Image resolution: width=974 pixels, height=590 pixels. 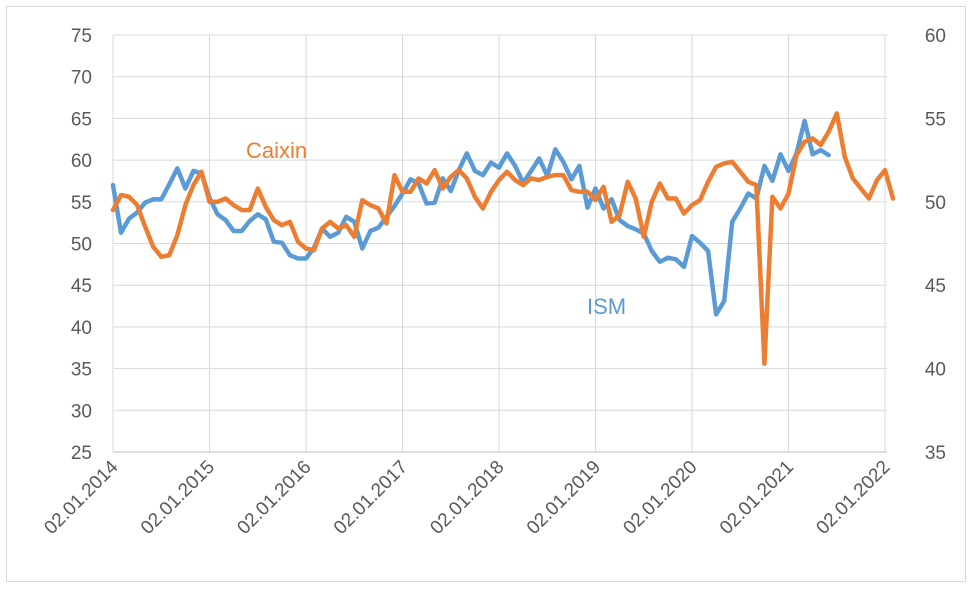 What do you see at coordinates (81, 36) in the screenshot?
I see `left-y-tick-label: 75` at bounding box center [81, 36].